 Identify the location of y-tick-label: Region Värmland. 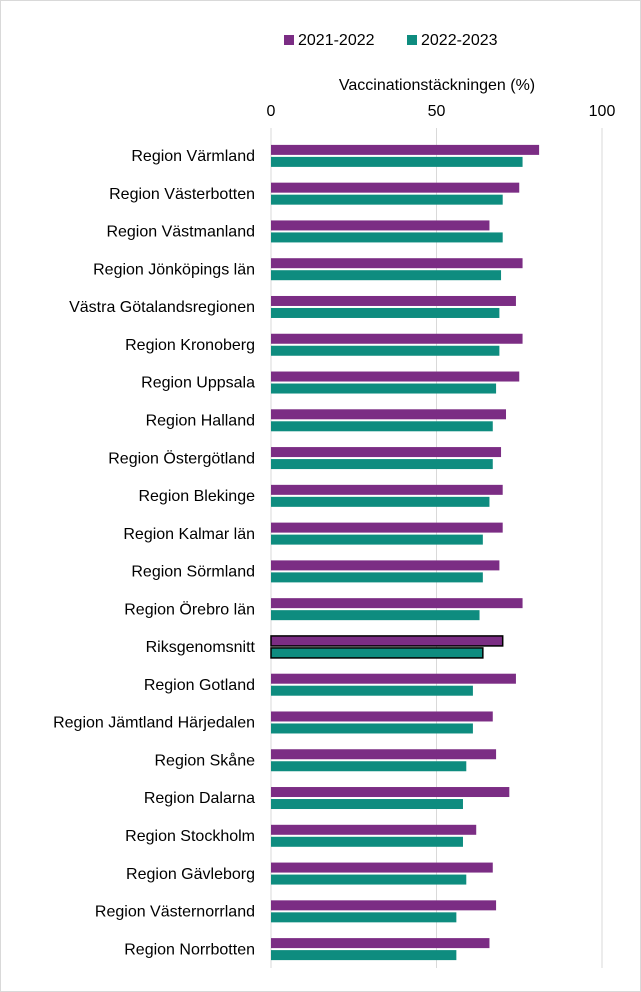
(193, 156).